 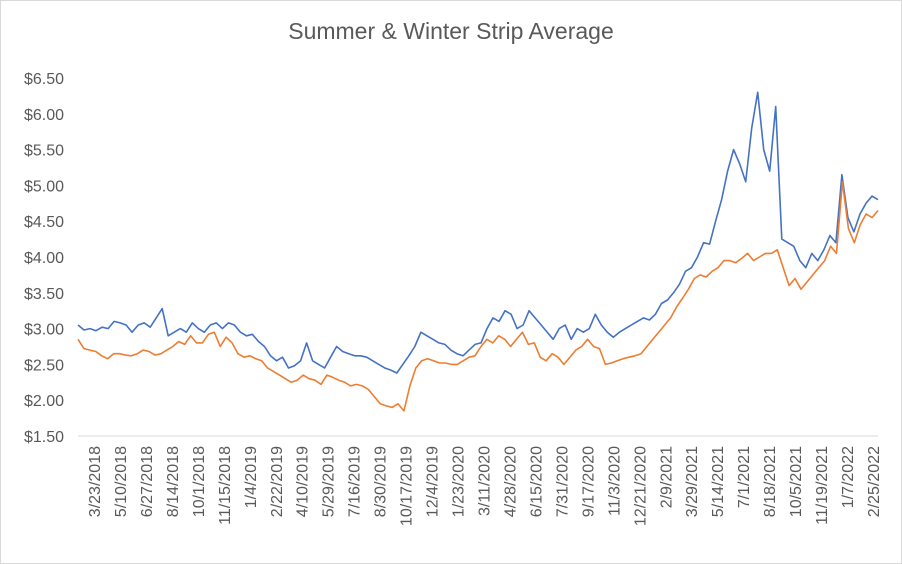 What do you see at coordinates (562, 481) in the screenshot?
I see `x-tick-label: 7/31/2020` at bounding box center [562, 481].